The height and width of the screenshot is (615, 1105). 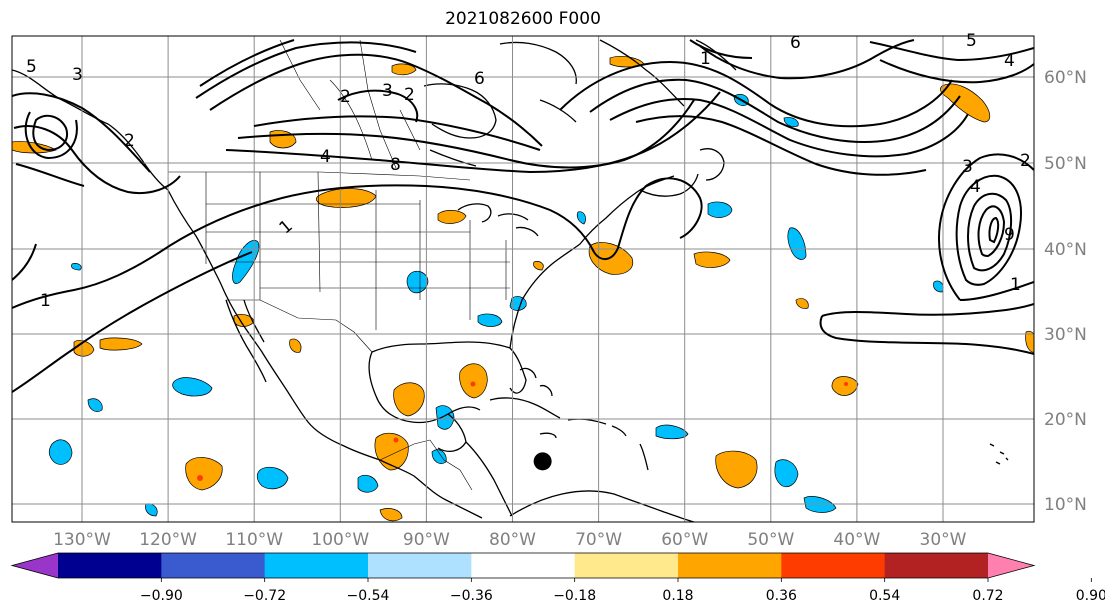 I want to click on longitude-label: 90°W, so click(x=426, y=540).